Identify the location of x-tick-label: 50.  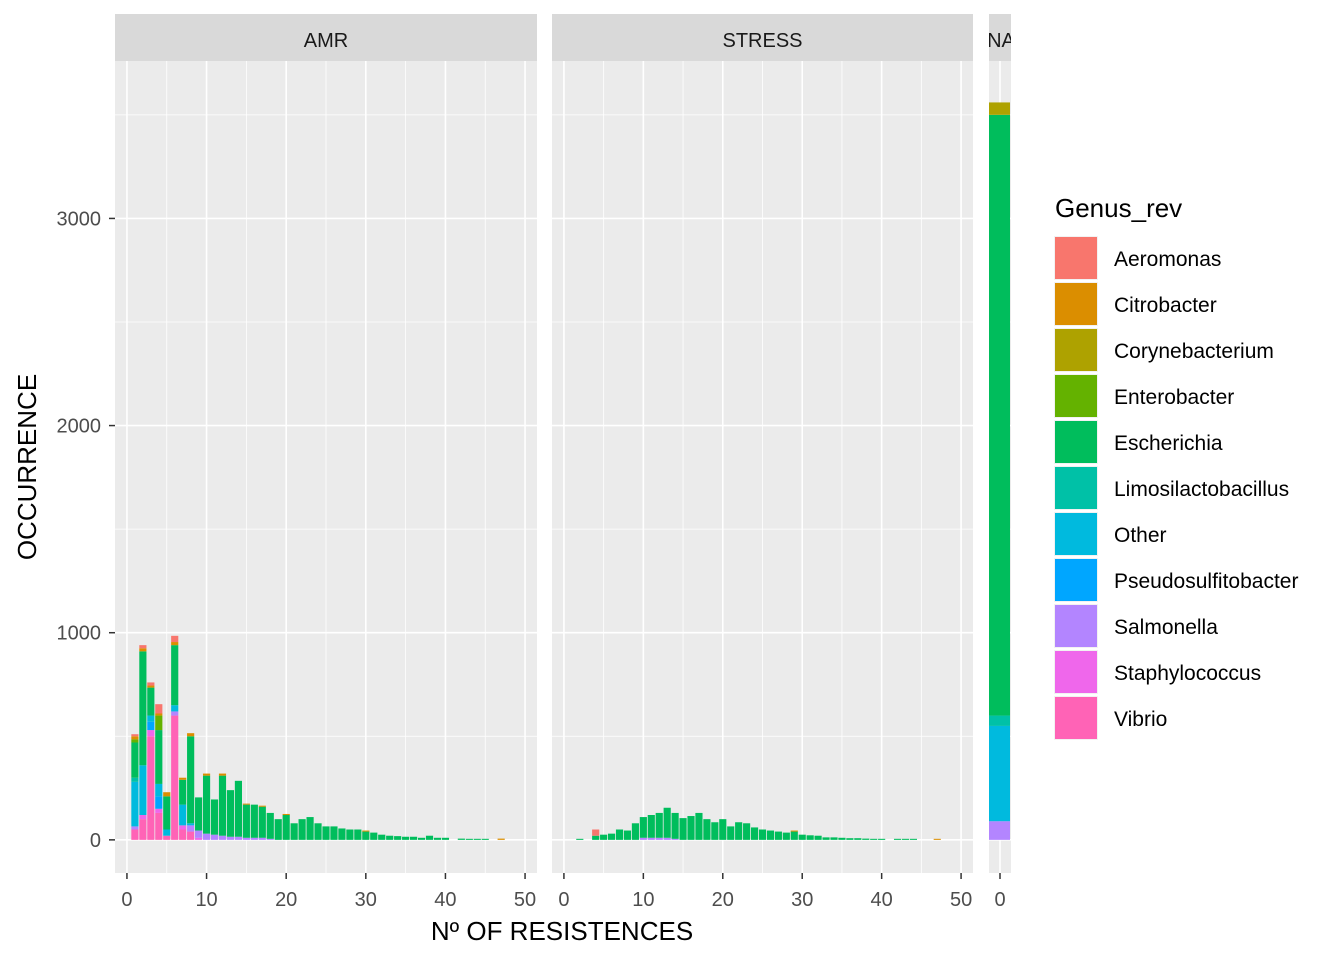
(961, 900).